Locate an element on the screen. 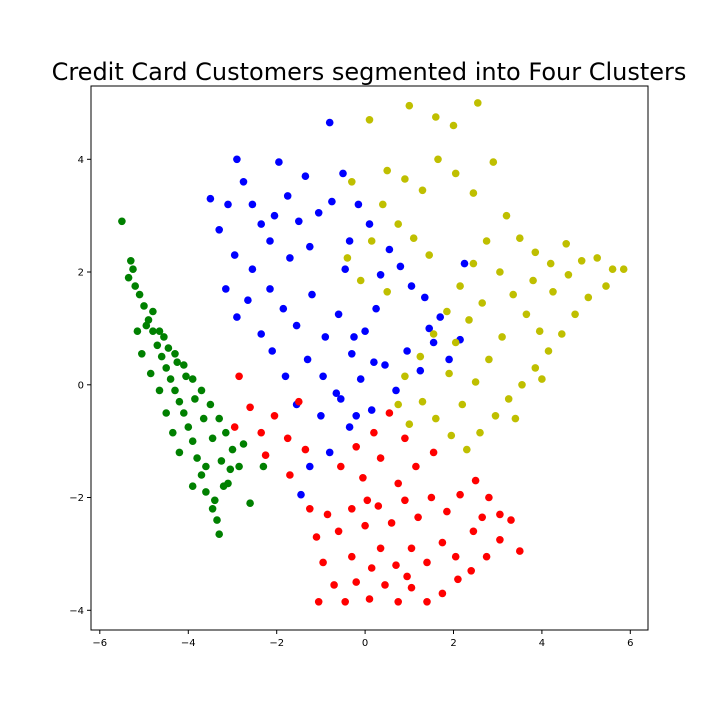  x-tick-label: −2 is located at coordinates (276, 643).